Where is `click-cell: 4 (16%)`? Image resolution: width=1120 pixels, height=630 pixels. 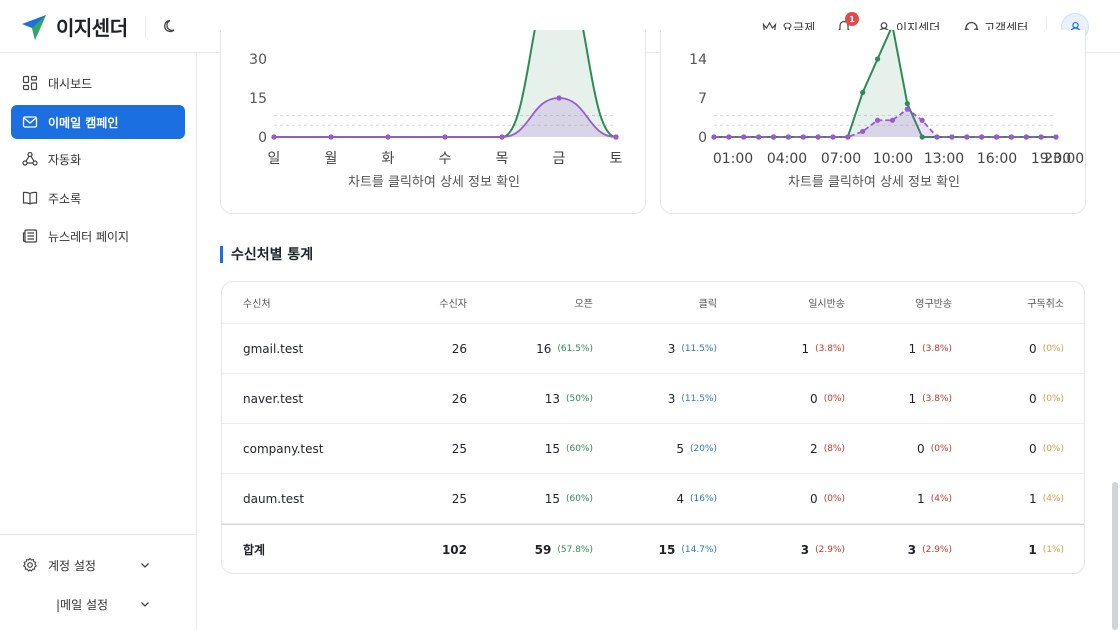 click-cell: 4 (16%) is located at coordinates (669, 498).